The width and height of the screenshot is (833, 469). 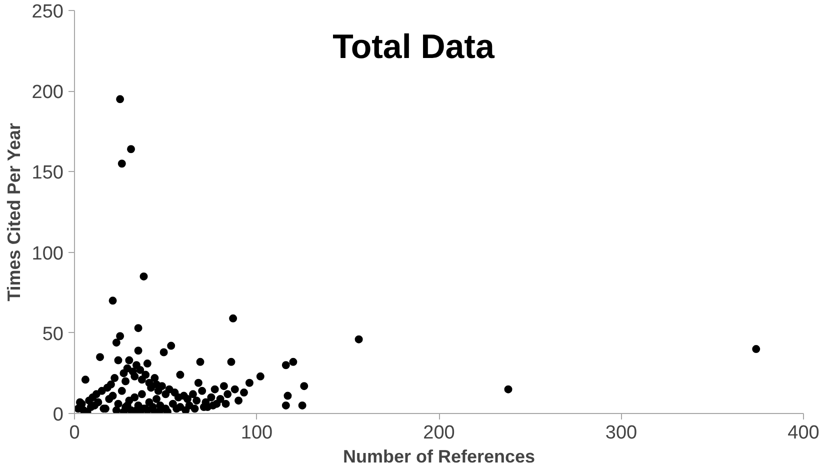 I want to click on y-axis-title: Times Cited Per Year, so click(x=14, y=212).